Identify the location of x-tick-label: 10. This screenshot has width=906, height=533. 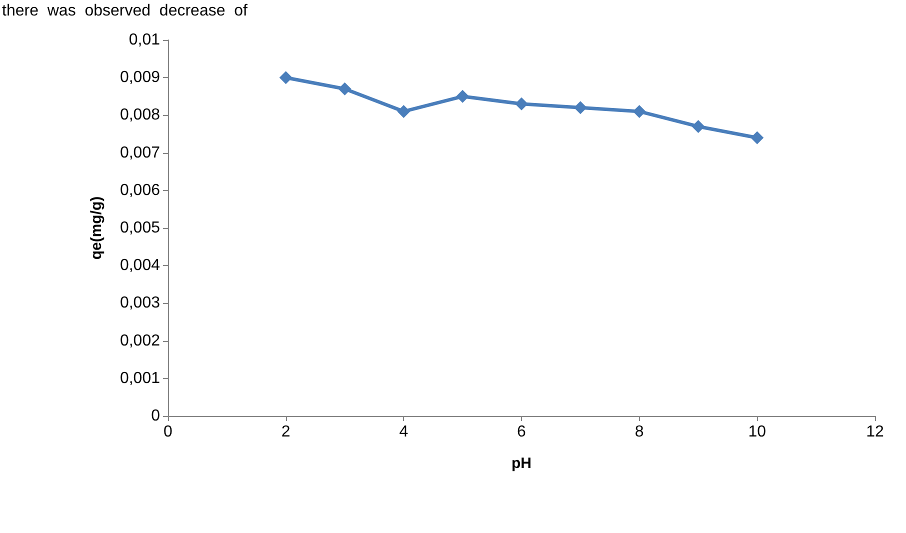
(757, 432).